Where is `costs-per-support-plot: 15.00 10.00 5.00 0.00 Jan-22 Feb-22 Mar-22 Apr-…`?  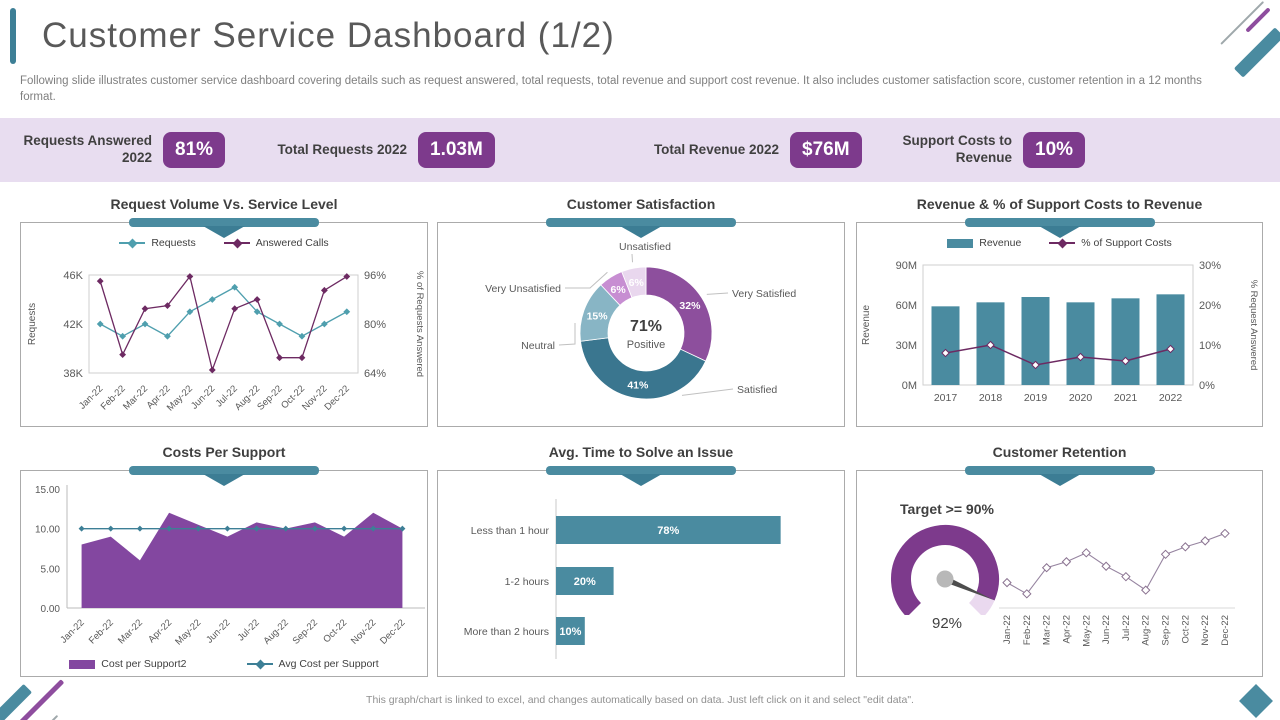
costs-per-support-plot: 15.00 10.00 5.00 0.00 Jan-22 Feb-22 Mar-22 Apr-… is located at coordinates (230, 566).